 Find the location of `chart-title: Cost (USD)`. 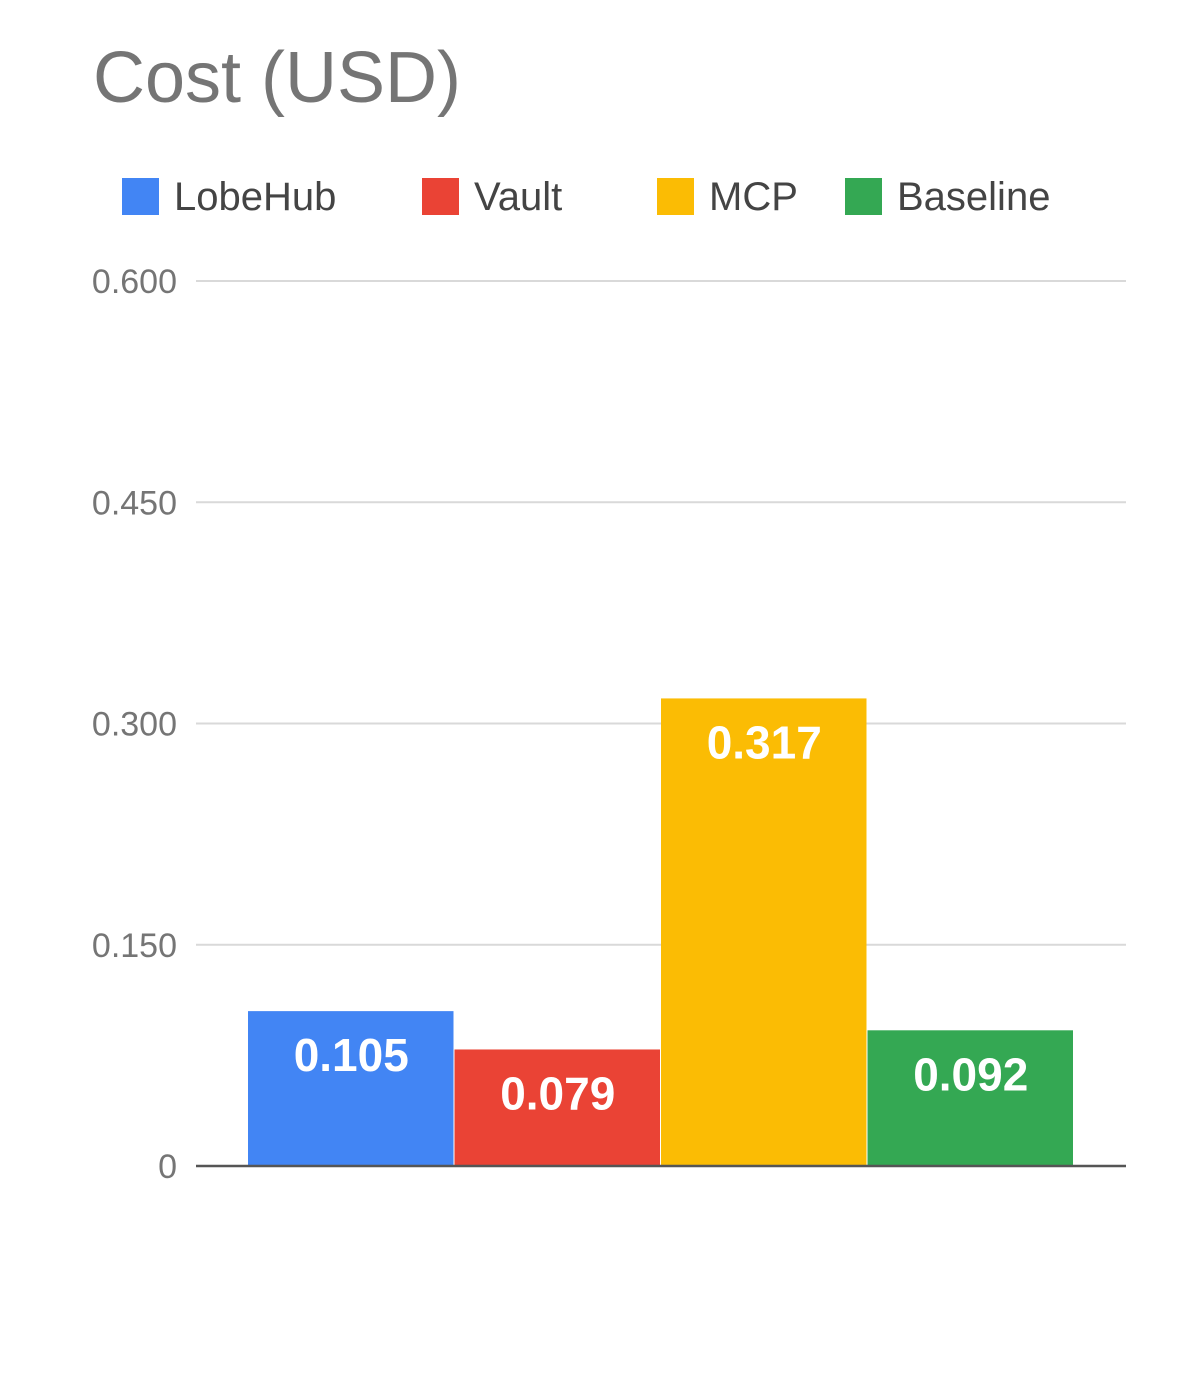

chart-title: Cost (USD) is located at coordinates (277, 78).